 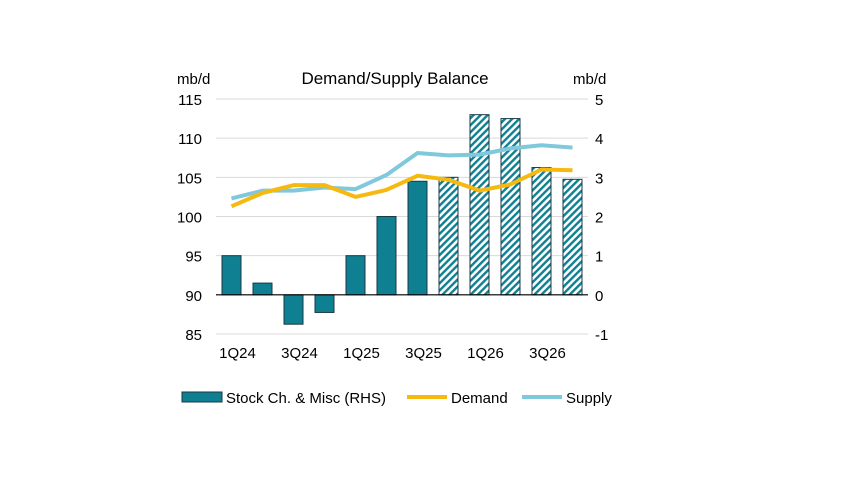 I want to click on left-tick-label: 90, so click(x=193, y=296).